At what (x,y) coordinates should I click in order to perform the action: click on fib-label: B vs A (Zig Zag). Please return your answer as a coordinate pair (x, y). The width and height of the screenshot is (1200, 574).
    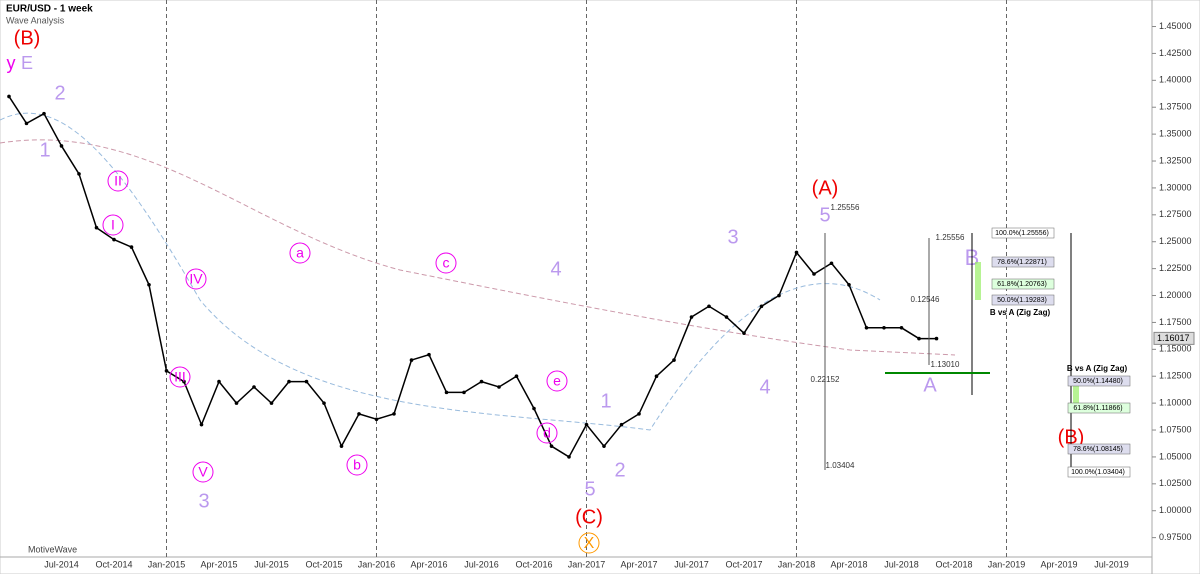
    Looking at the image, I should click on (1020, 312).